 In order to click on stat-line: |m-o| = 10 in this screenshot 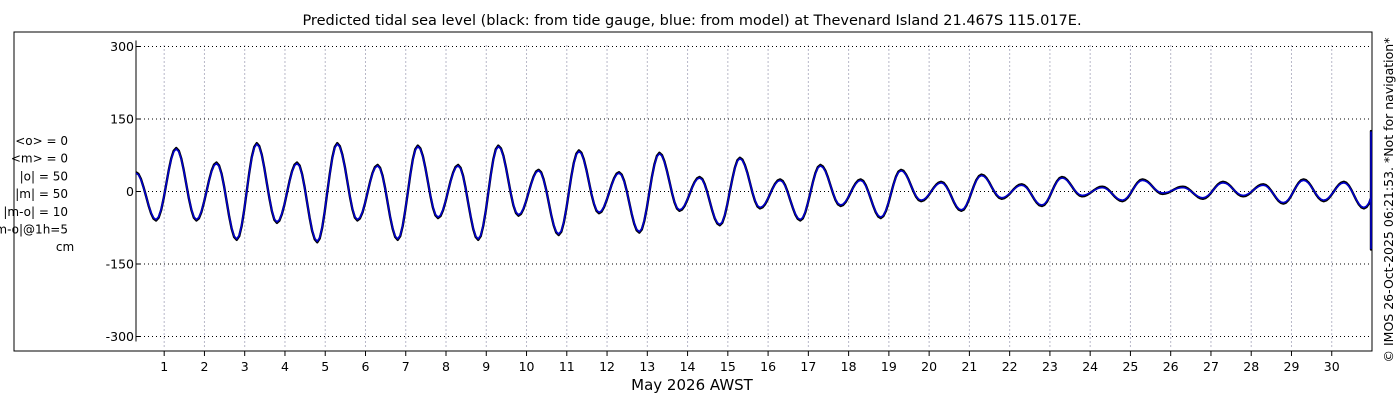, I will do `click(35, 212)`.